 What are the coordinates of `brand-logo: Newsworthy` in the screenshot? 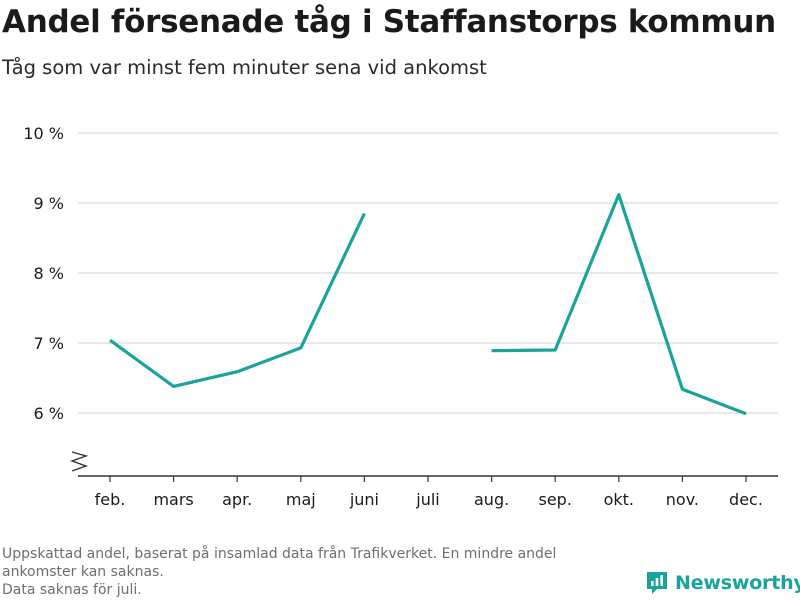 It's located at (722, 583).